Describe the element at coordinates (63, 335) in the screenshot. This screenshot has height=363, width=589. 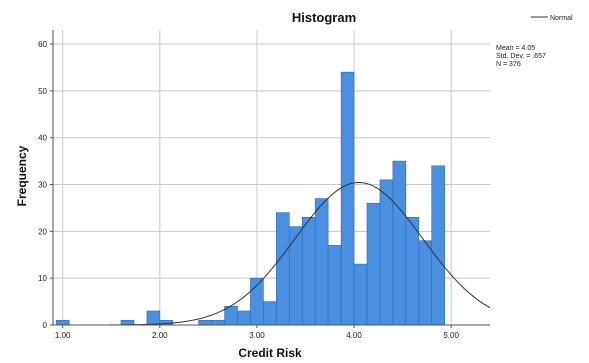
I see `x-tick-label: 1.00` at that location.